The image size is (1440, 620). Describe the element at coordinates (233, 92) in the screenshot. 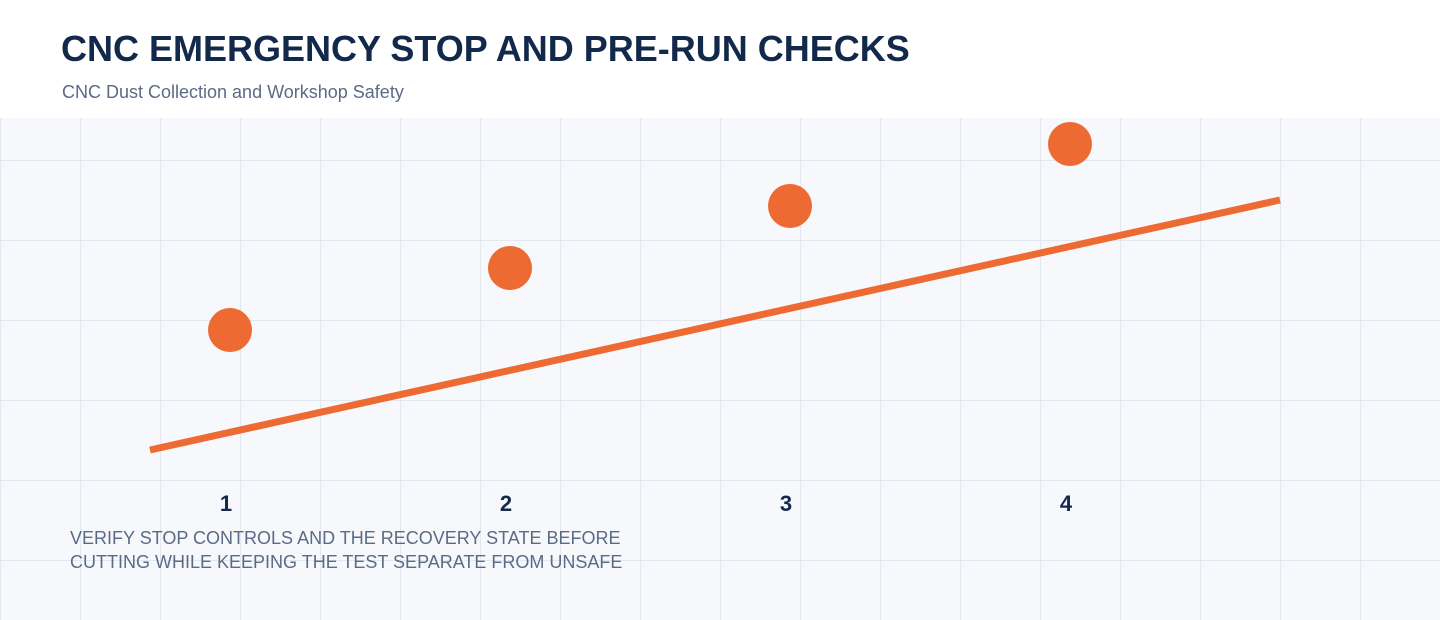

I see `page-subtitle: CNC Dust Collection and Workshop Safety` at that location.